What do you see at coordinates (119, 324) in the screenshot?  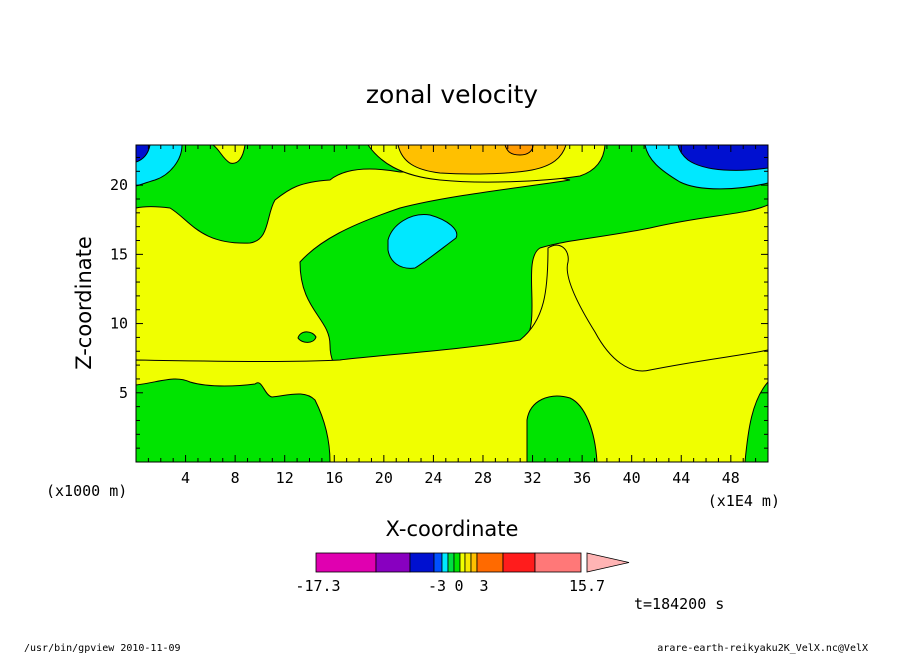 I see `y-tick-label: 10` at bounding box center [119, 324].